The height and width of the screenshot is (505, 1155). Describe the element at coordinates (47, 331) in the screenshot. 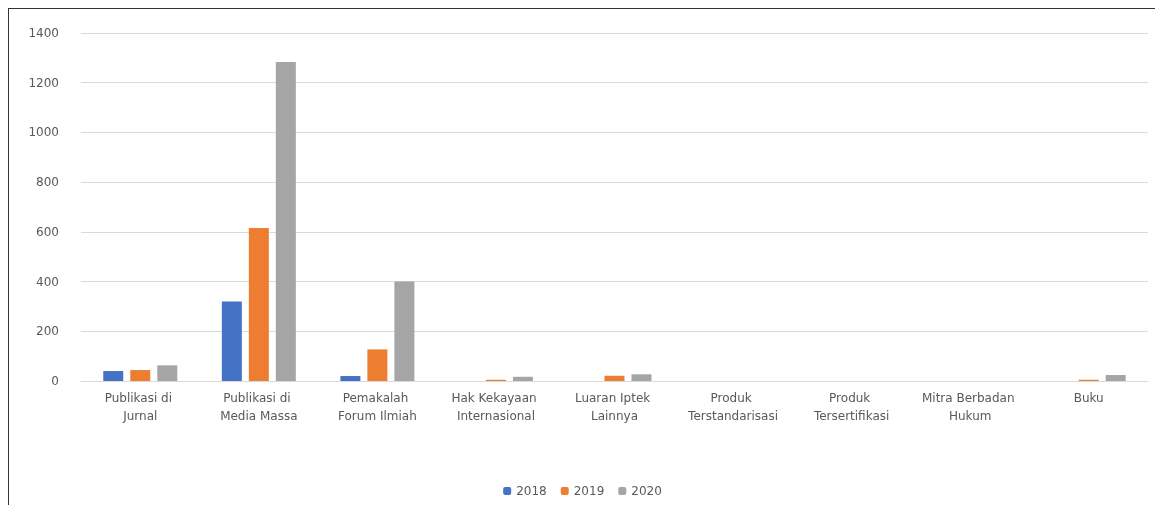

I see `y-tick-label: 200` at that location.